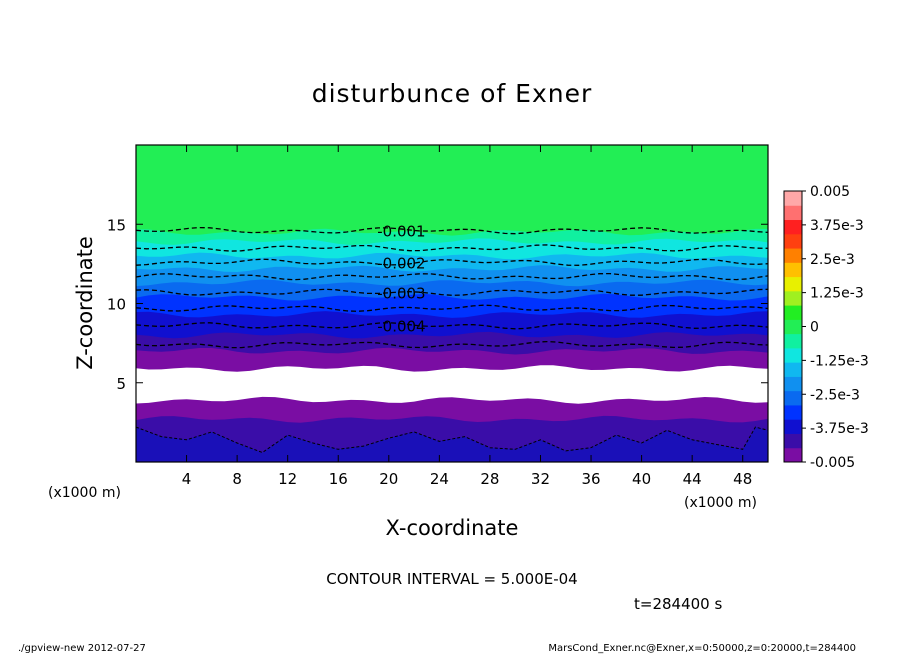 The image size is (904, 658). I want to click on x-tick-label: 48, so click(742, 479).